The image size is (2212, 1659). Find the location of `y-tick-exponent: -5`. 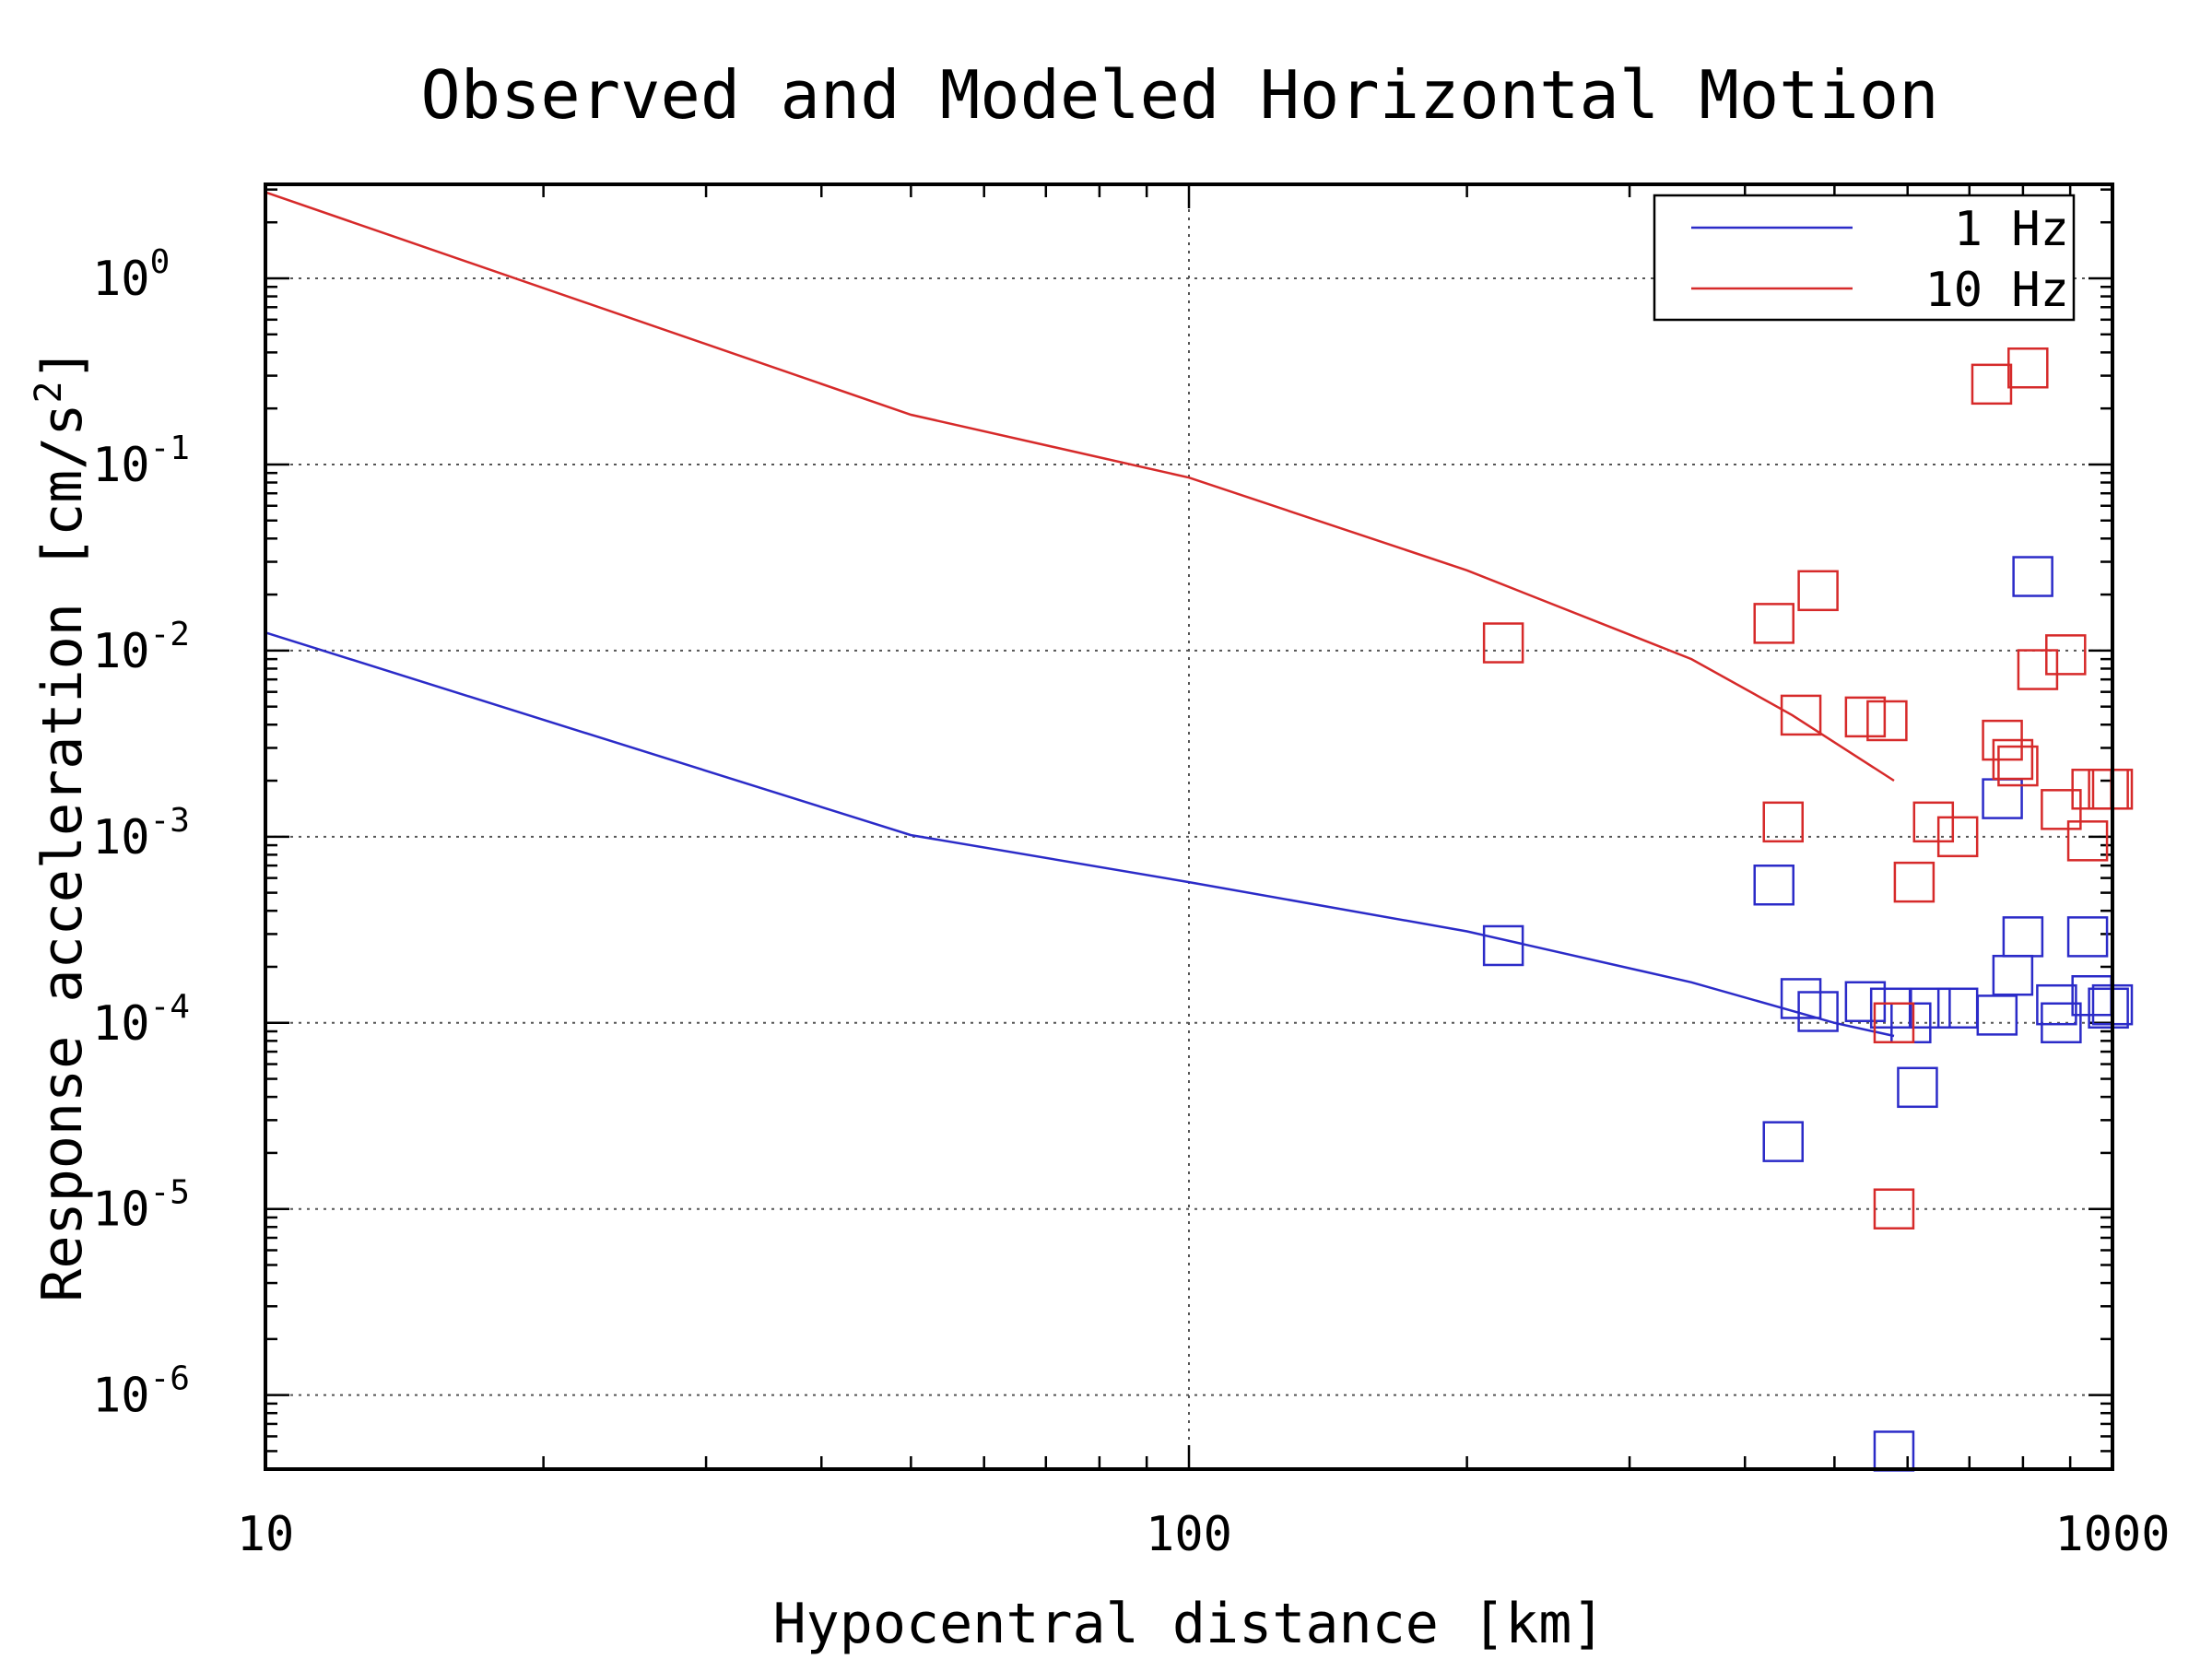

y-tick-exponent: -5 is located at coordinates (170, 1193).